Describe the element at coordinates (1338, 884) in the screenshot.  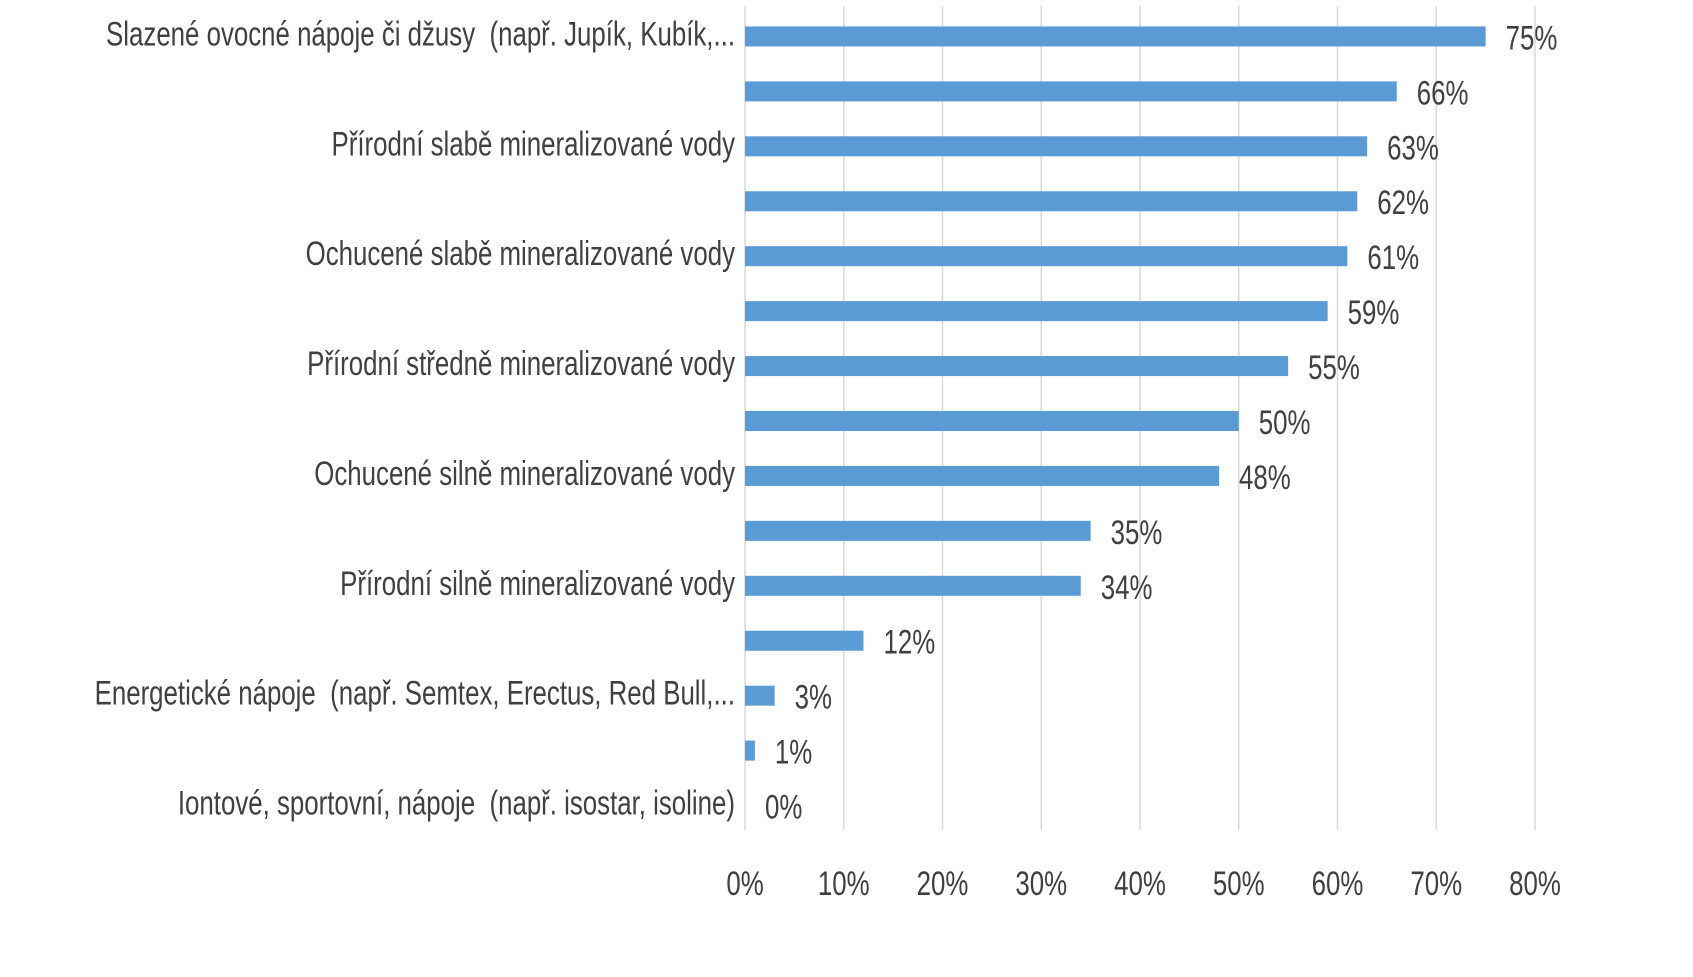
I see `x-tick-label: 60%` at that location.